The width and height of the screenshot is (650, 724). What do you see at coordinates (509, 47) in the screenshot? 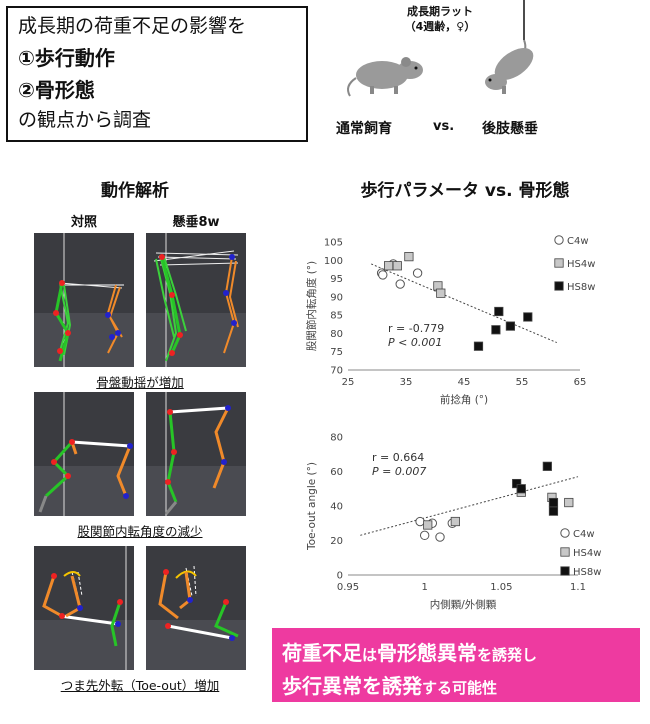
I see `suspended-rat-icon` at bounding box center [509, 47].